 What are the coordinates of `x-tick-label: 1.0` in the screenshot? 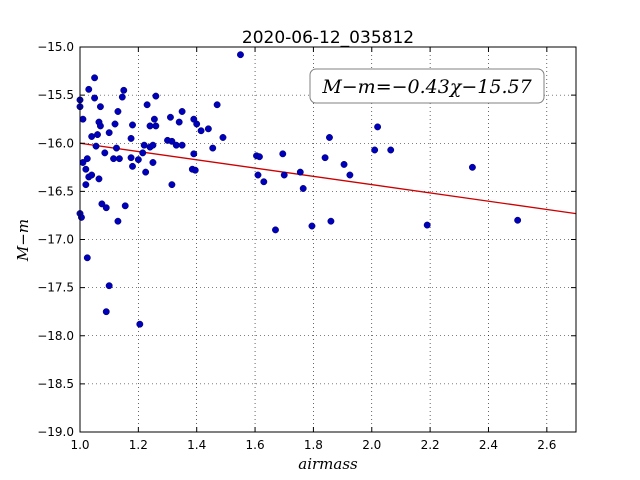 It's located at (79, 445).